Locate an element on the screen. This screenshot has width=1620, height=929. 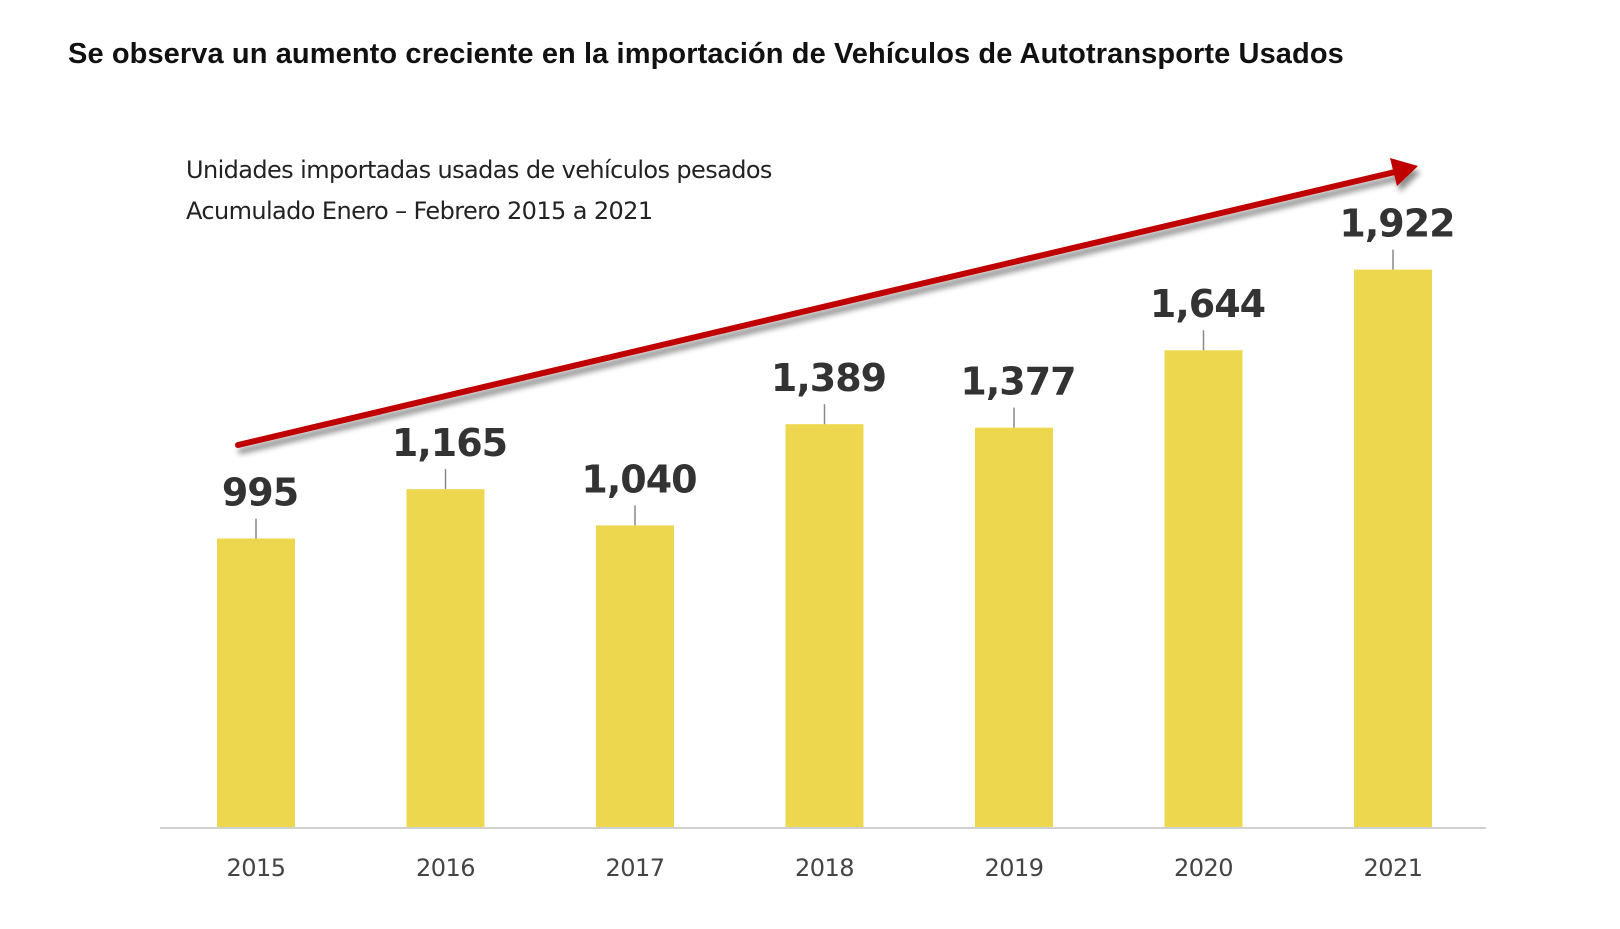
chart-subtitle-line-2: Acumulado Enero – Febrero 2015 a 2021 is located at coordinates (419, 211).